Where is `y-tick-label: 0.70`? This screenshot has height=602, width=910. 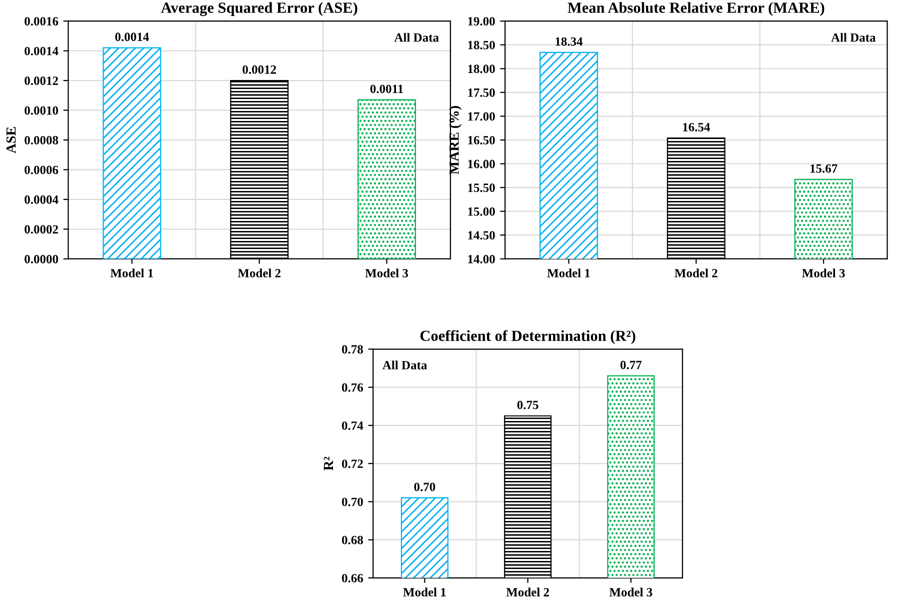 y-tick-label: 0.70 is located at coordinates (352, 502).